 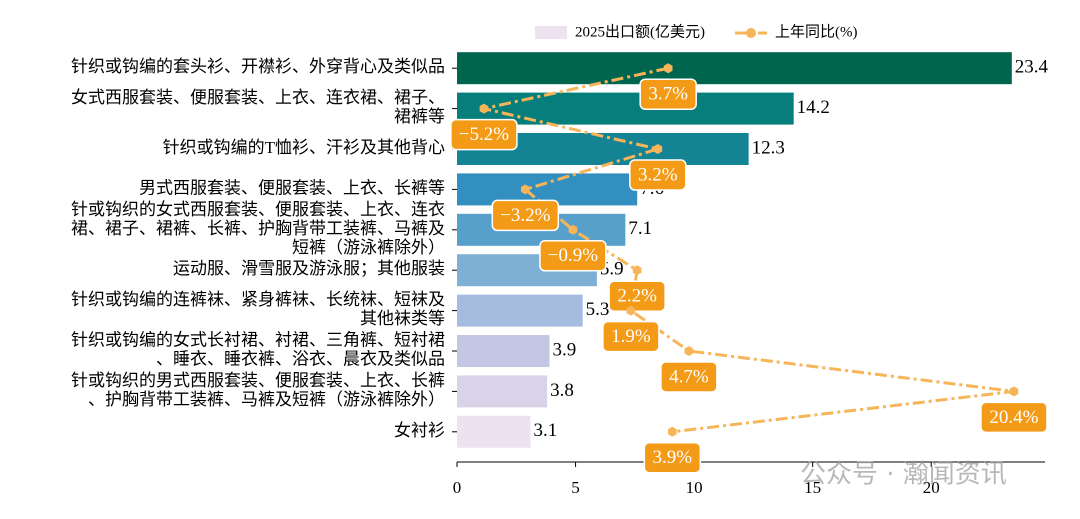 What do you see at coordinates (258, 209) in the screenshot?
I see `label-line: 针或钩织的女式西服套装、便服套装、上衣、连衣` at bounding box center [258, 209].